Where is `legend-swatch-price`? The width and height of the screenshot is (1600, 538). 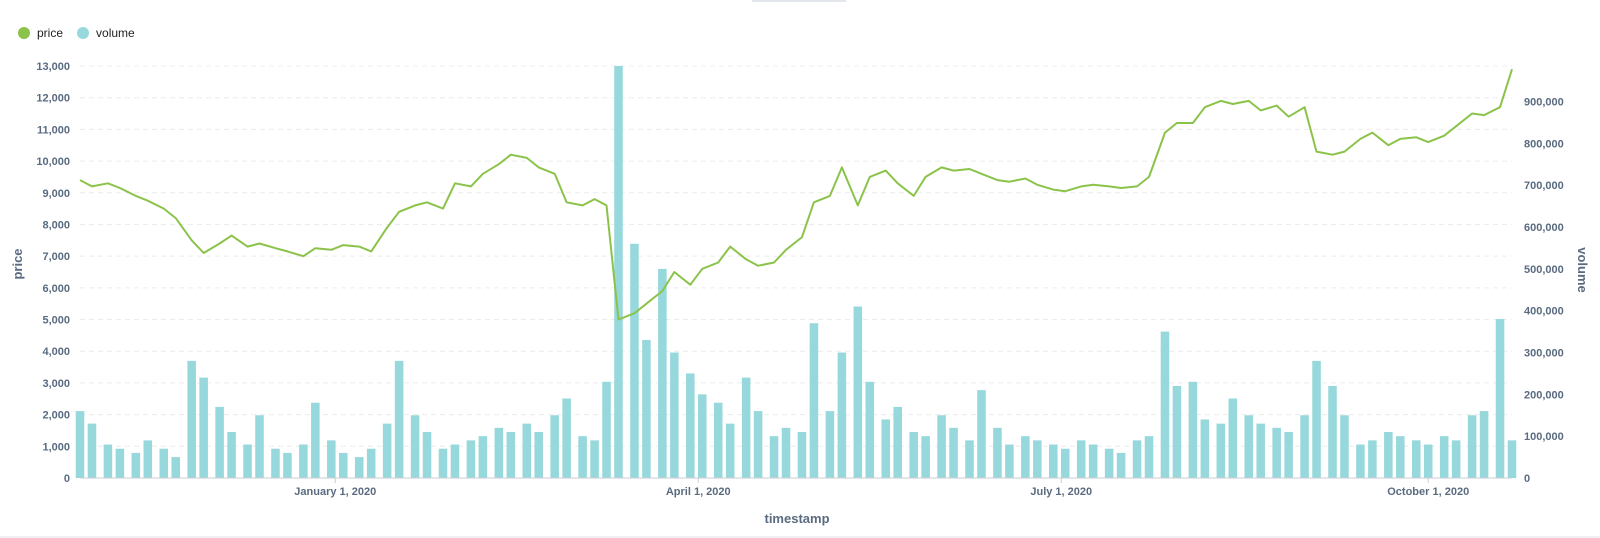 legend-swatch-price is located at coordinates (24, 33).